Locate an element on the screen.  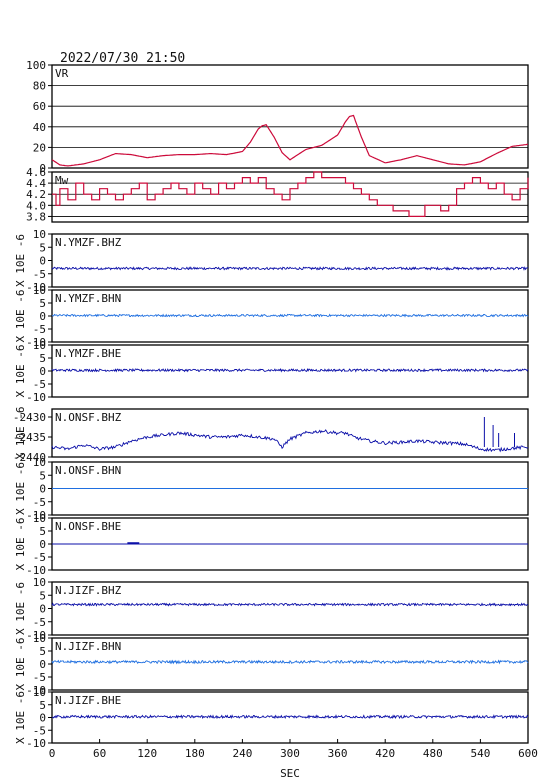
panel-mw: 3.84.04.24.44.6 Mw is located at coordinates (277, 194).